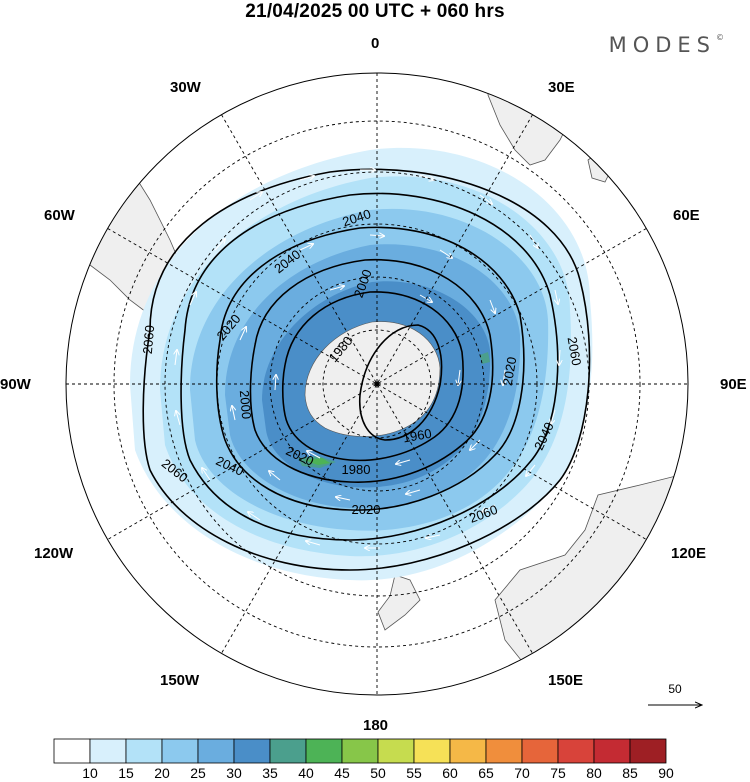  Describe the element at coordinates (376, 725) in the screenshot. I see `lon-label-180: 180` at that location.